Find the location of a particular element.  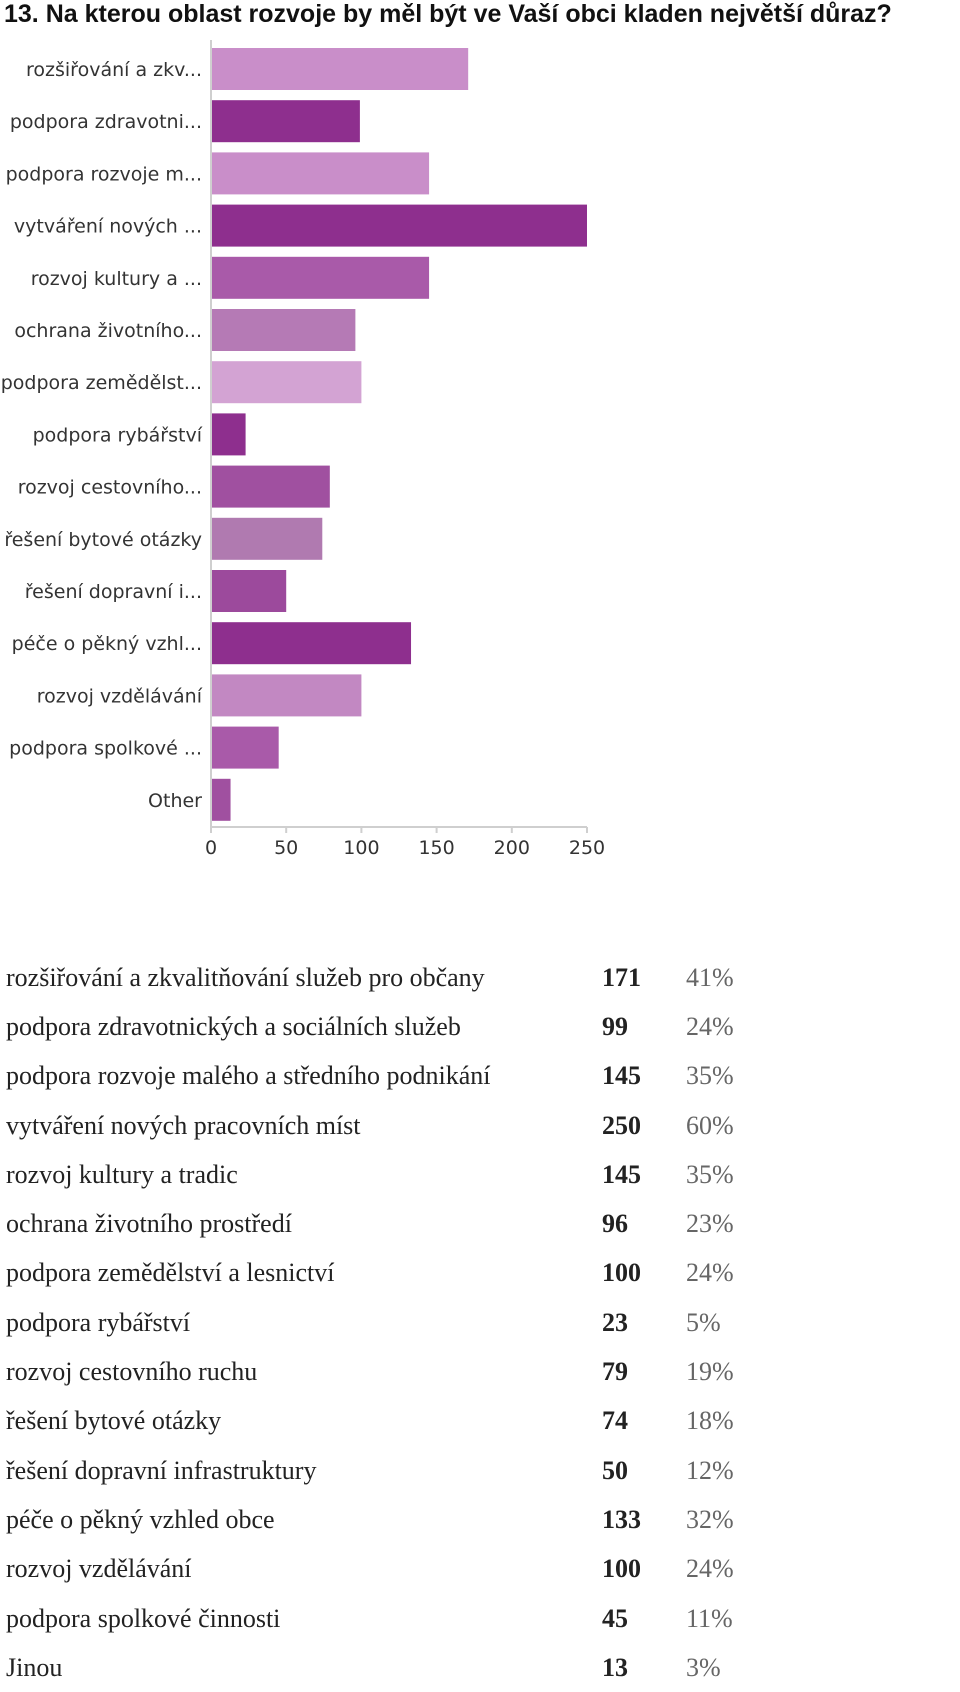

table-row: podpora spolkové činnosti 45 11% is located at coordinates (370, 1618).